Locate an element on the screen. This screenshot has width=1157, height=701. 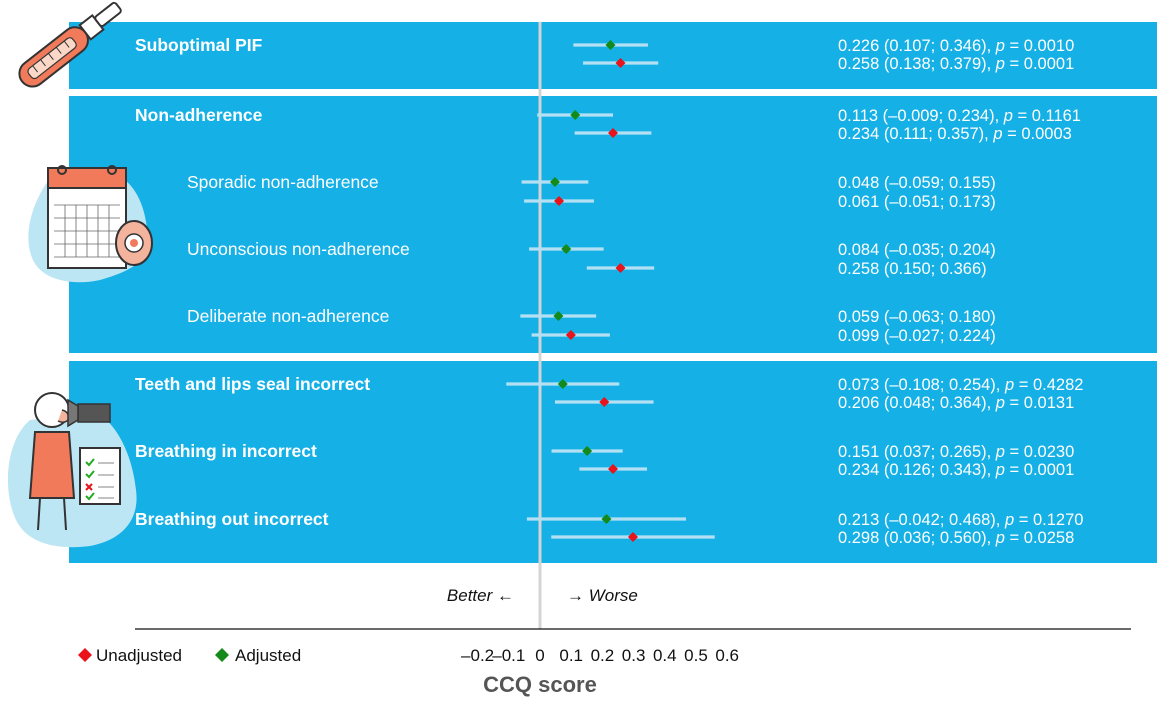
adjusted-ci-text: 0.059 (–0.063; 0.180) is located at coordinates (917, 317).